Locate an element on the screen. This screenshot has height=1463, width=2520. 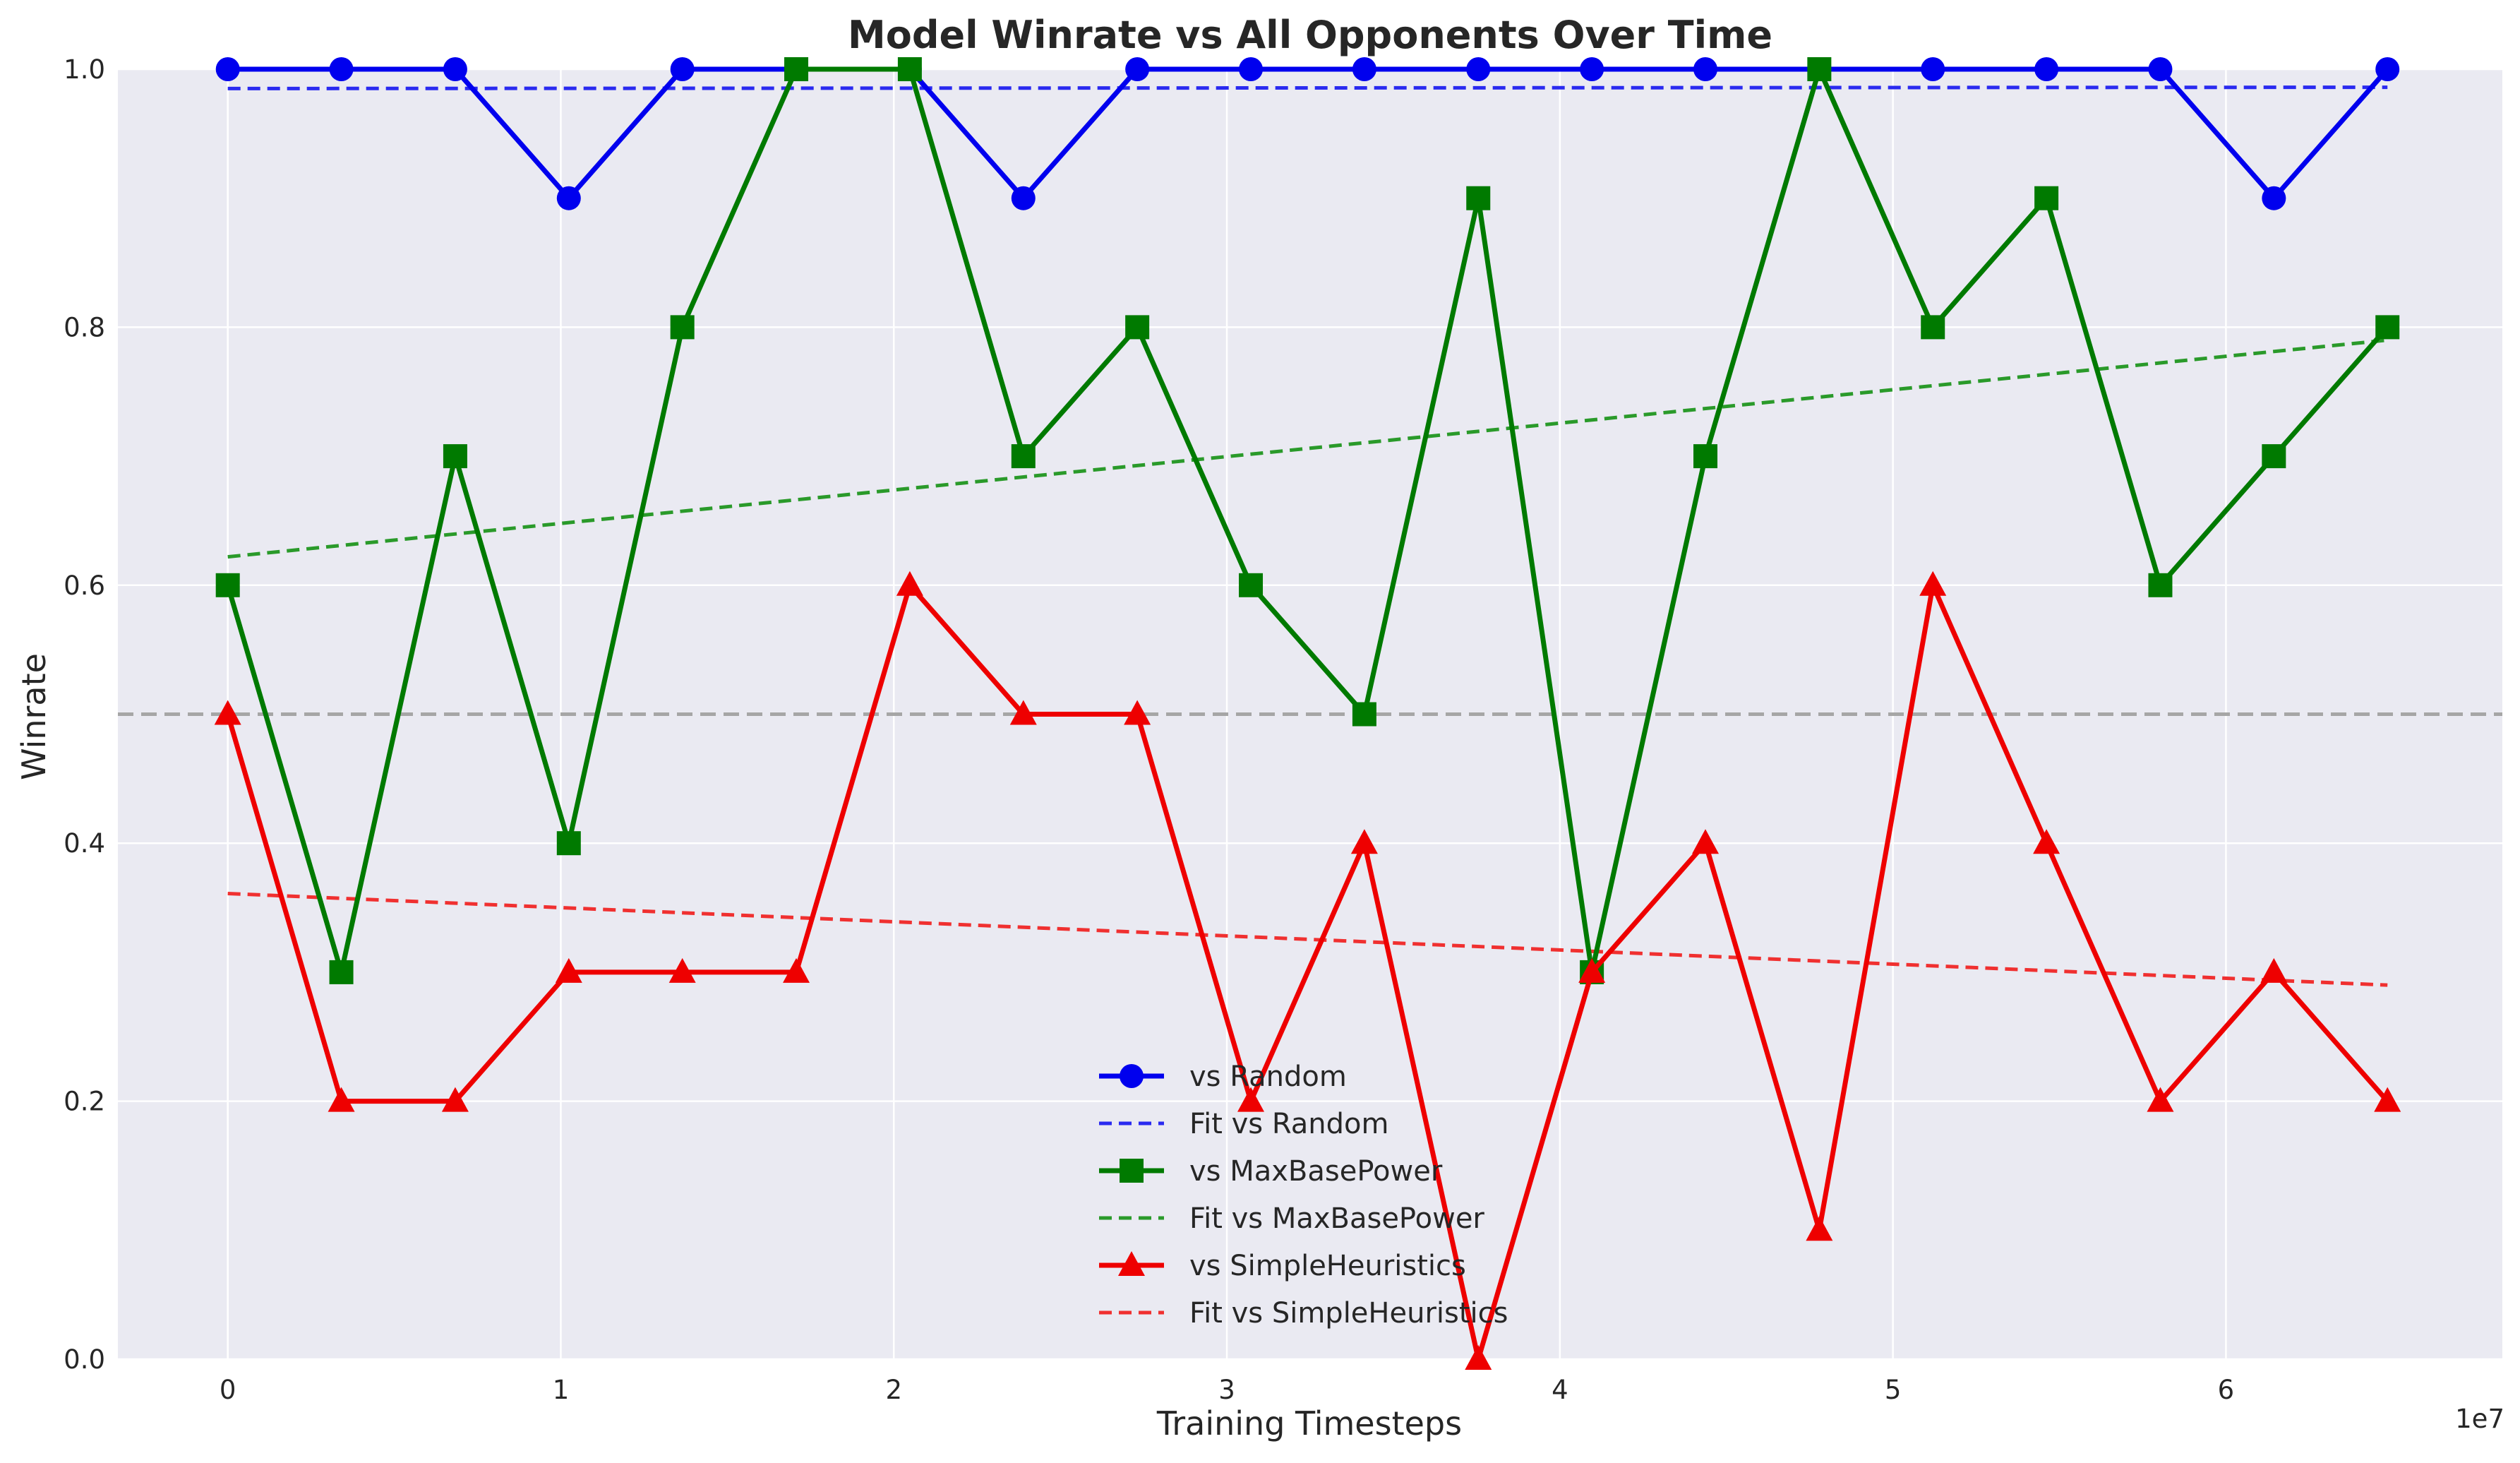
legend-item: vs Random is located at coordinates (1223, 1077).